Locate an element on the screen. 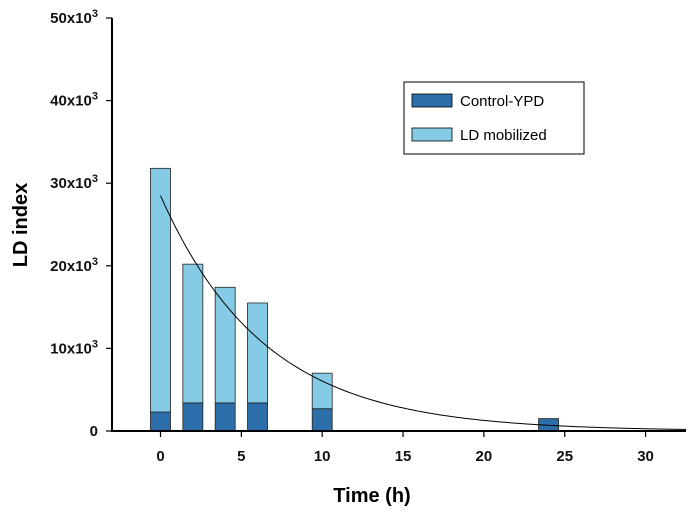 The image size is (700, 512). x-tick-label-20: 20 is located at coordinates (484, 456).